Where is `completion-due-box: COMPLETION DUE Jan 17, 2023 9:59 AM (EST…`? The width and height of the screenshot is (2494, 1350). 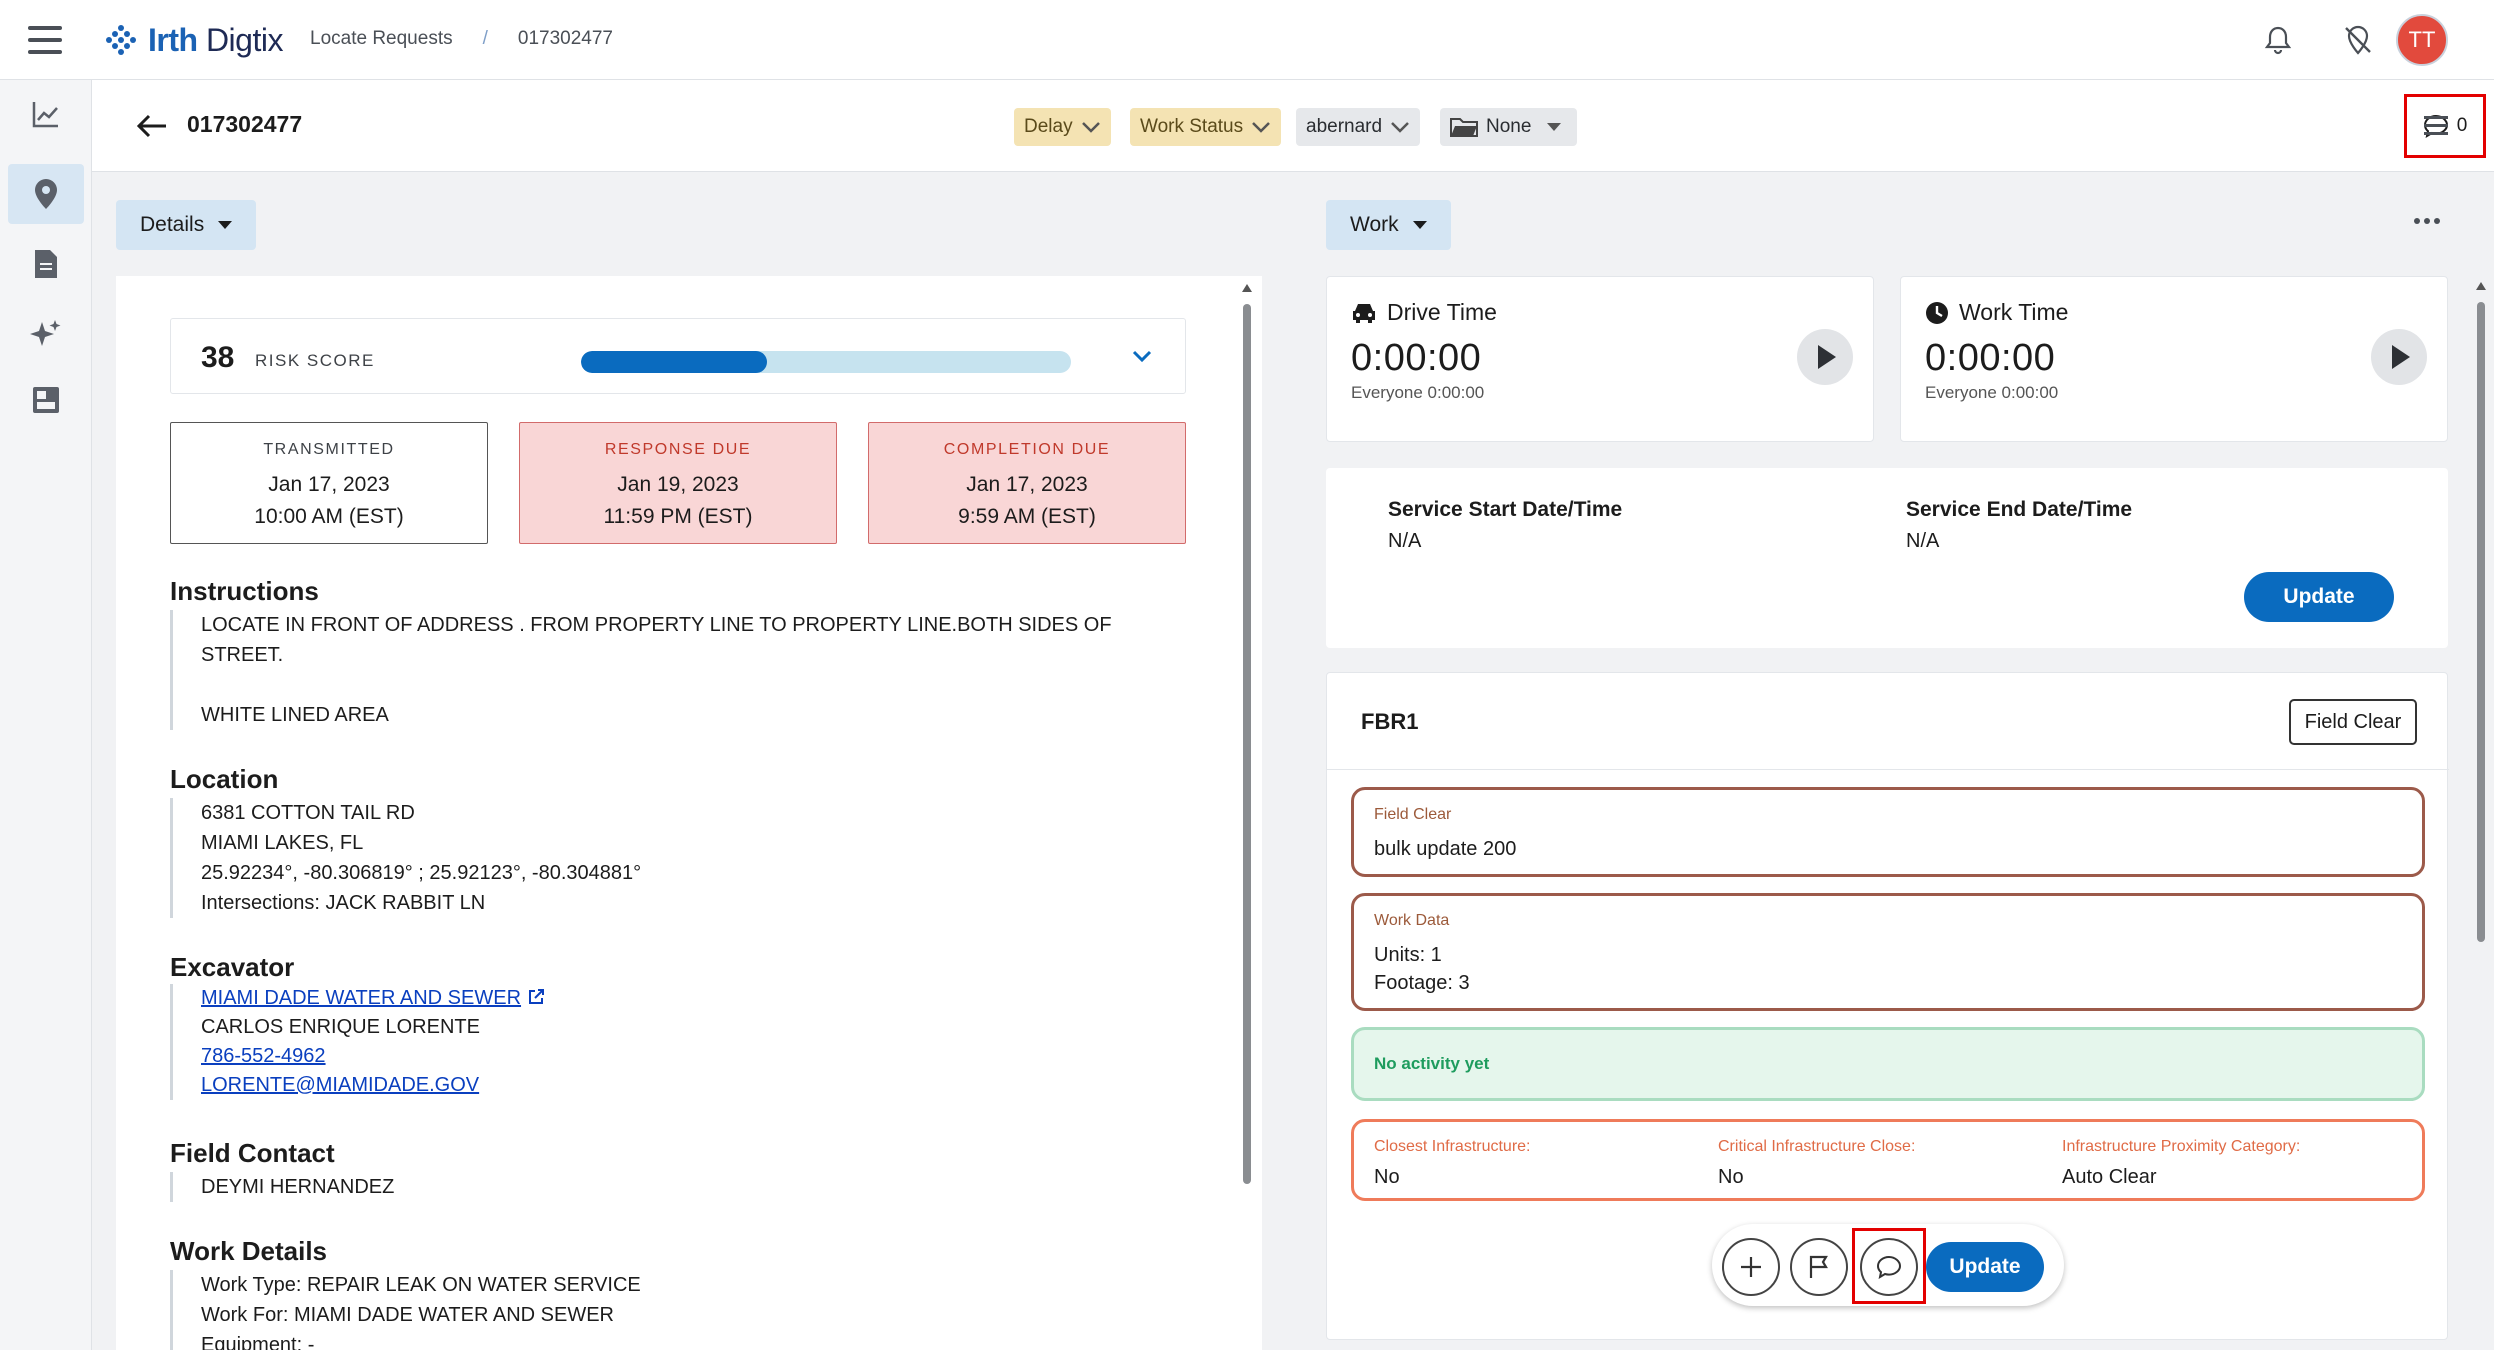
completion-due-box: COMPLETION DUE Jan 17, 2023 9:59 AM (EST… is located at coordinates (1027, 483).